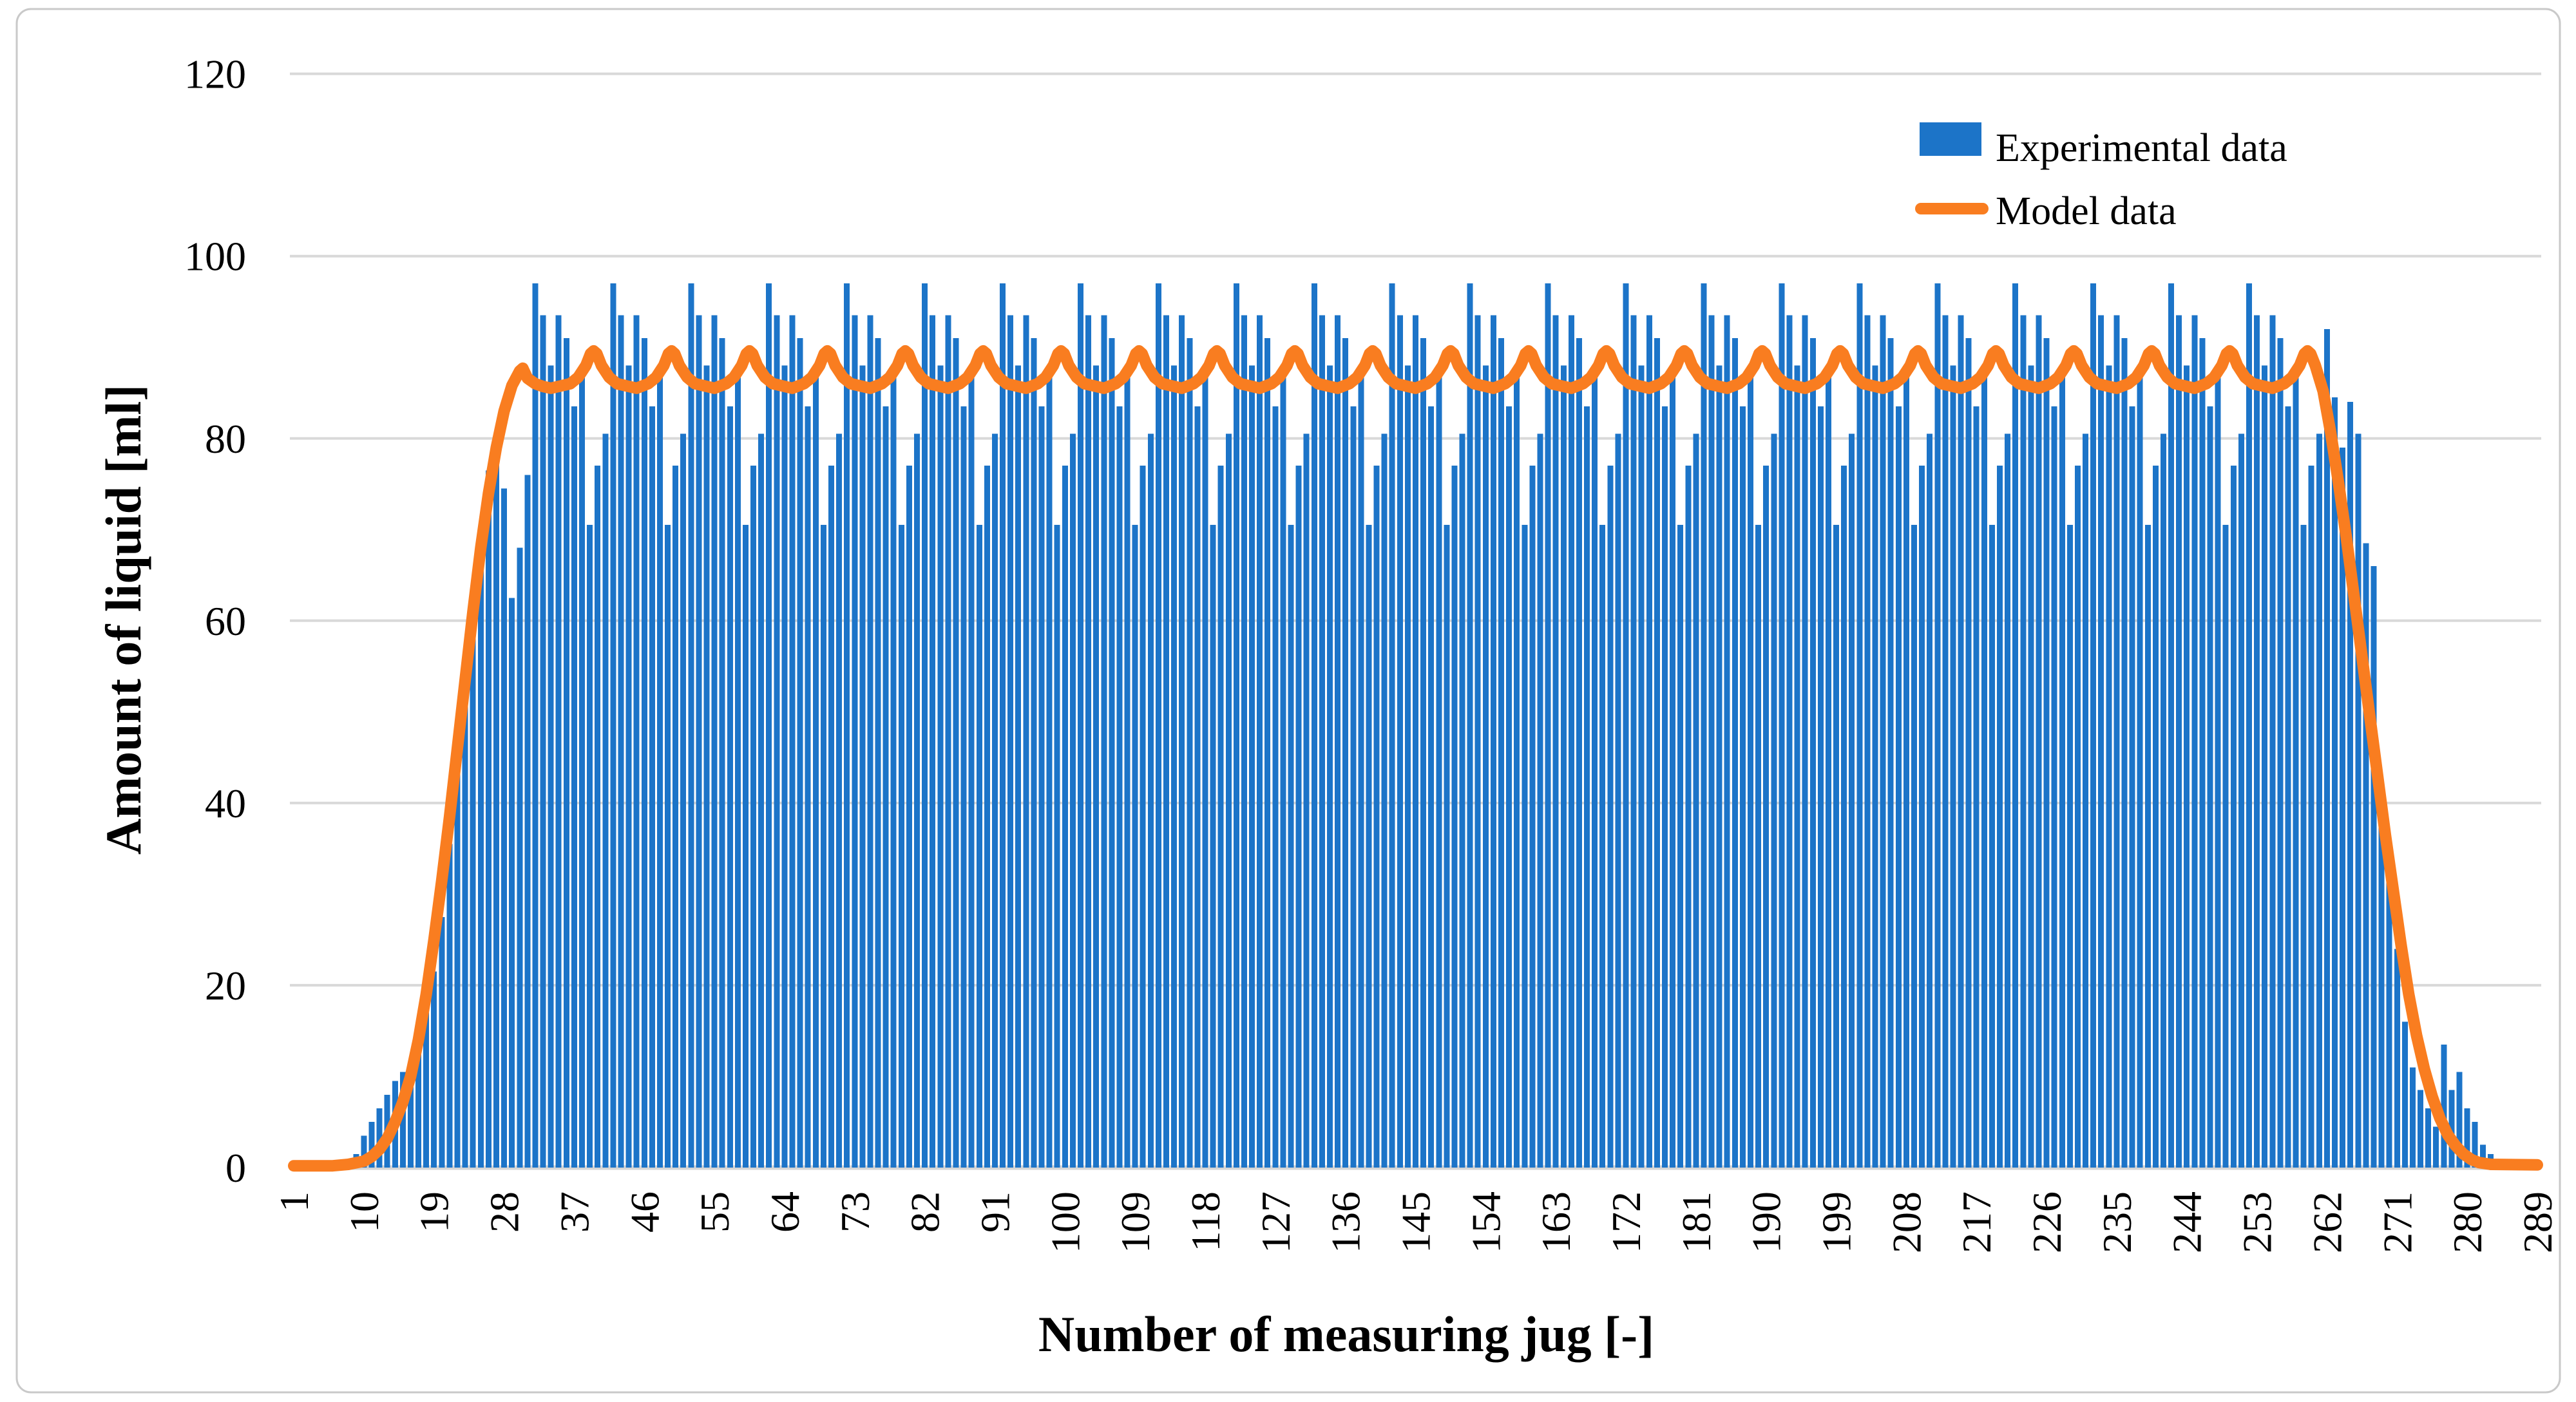  What do you see at coordinates (1486, 1222) in the screenshot?
I see `x-tick-154: 154` at bounding box center [1486, 1222].